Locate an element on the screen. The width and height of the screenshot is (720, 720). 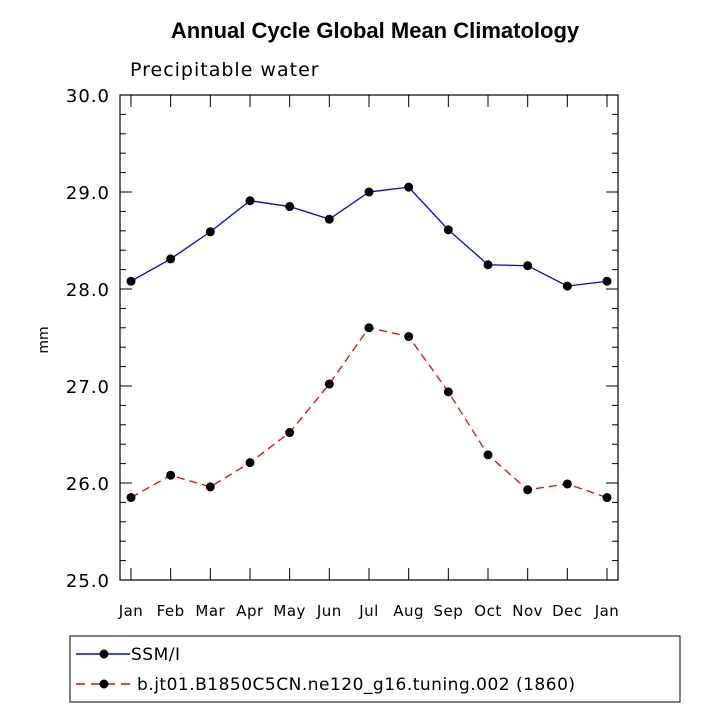
x-tick-label: Feb is located at coordinates (171, 611).